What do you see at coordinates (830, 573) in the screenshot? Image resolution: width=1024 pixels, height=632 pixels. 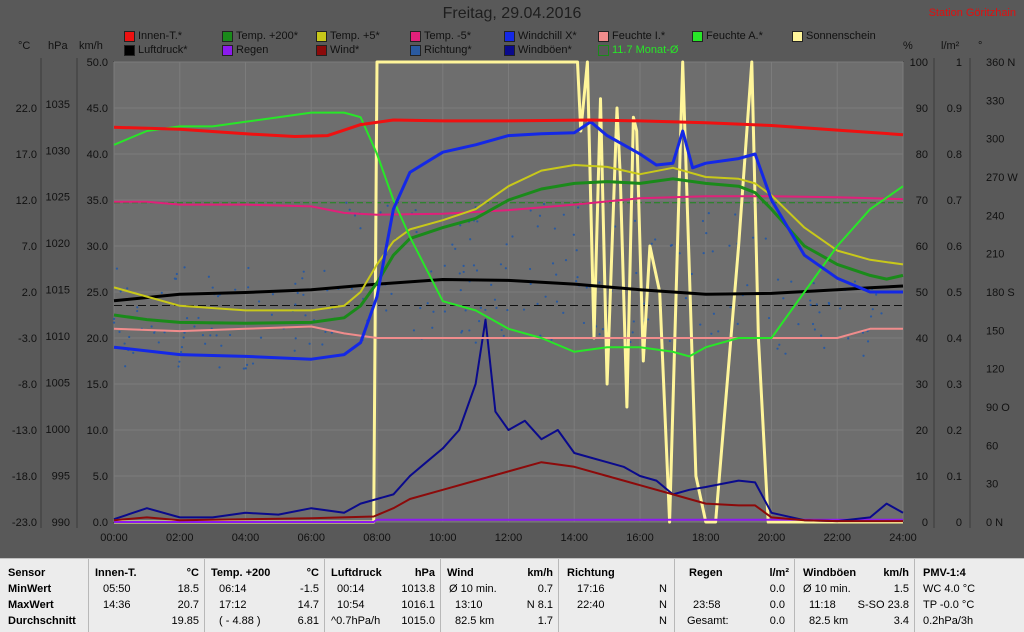 I see `stats-header: Windböen` at bounding box center [830, 573].